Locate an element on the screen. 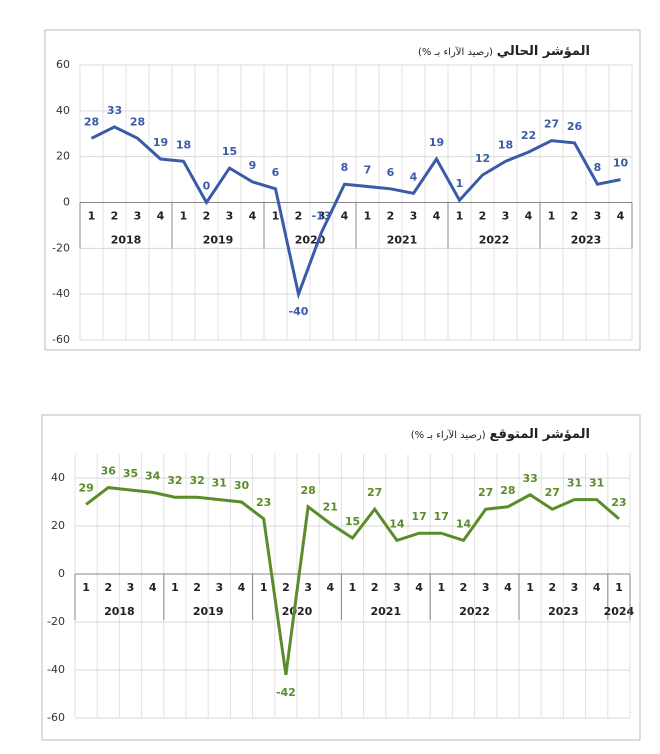 Image resolution: width=660 pixels, height=754 pixels. data-label: 10 is located at coordinates (621, 163).